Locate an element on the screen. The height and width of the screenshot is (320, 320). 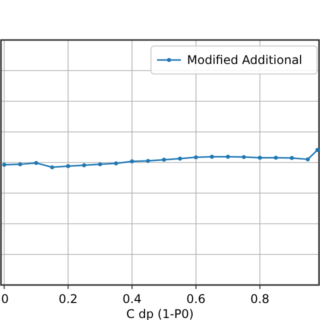
legend-label: Modified Additional is located at coordinates (244, 60).